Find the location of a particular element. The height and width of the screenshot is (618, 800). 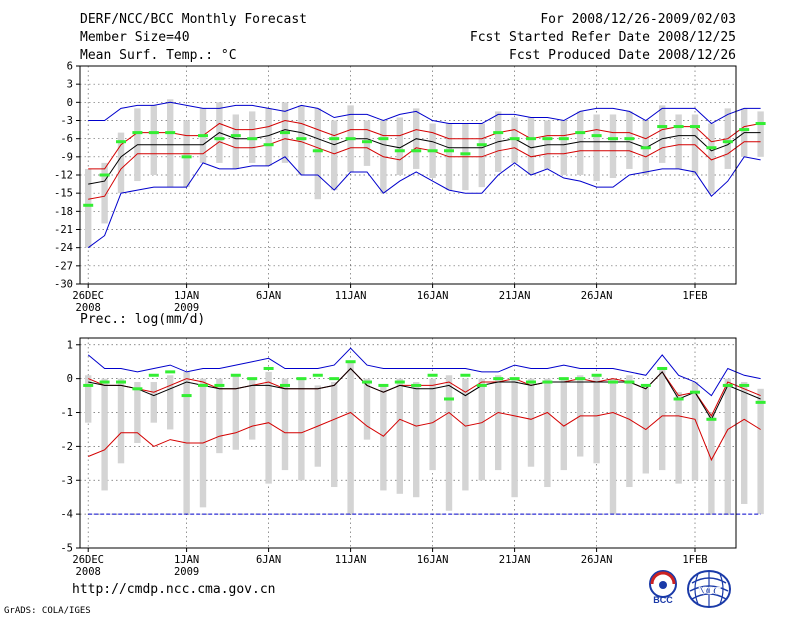

source-url: http://cmdp.ncc.cma.gov.cn is located at coordinates (174, 589).